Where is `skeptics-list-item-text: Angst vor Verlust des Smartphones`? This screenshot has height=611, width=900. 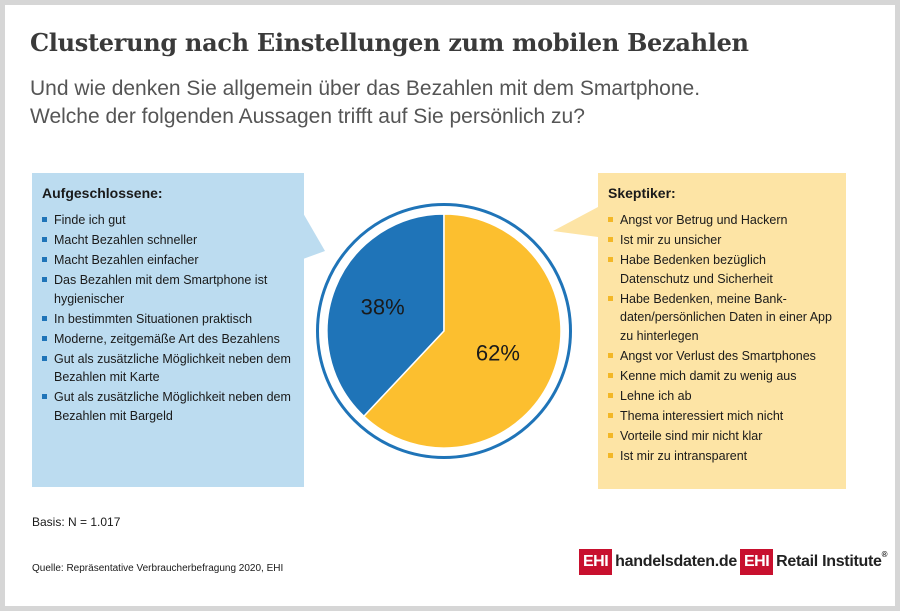 skeptics-list-item-text: Angst vor Verlust des Smartphones is located at coordinates (718, 355).